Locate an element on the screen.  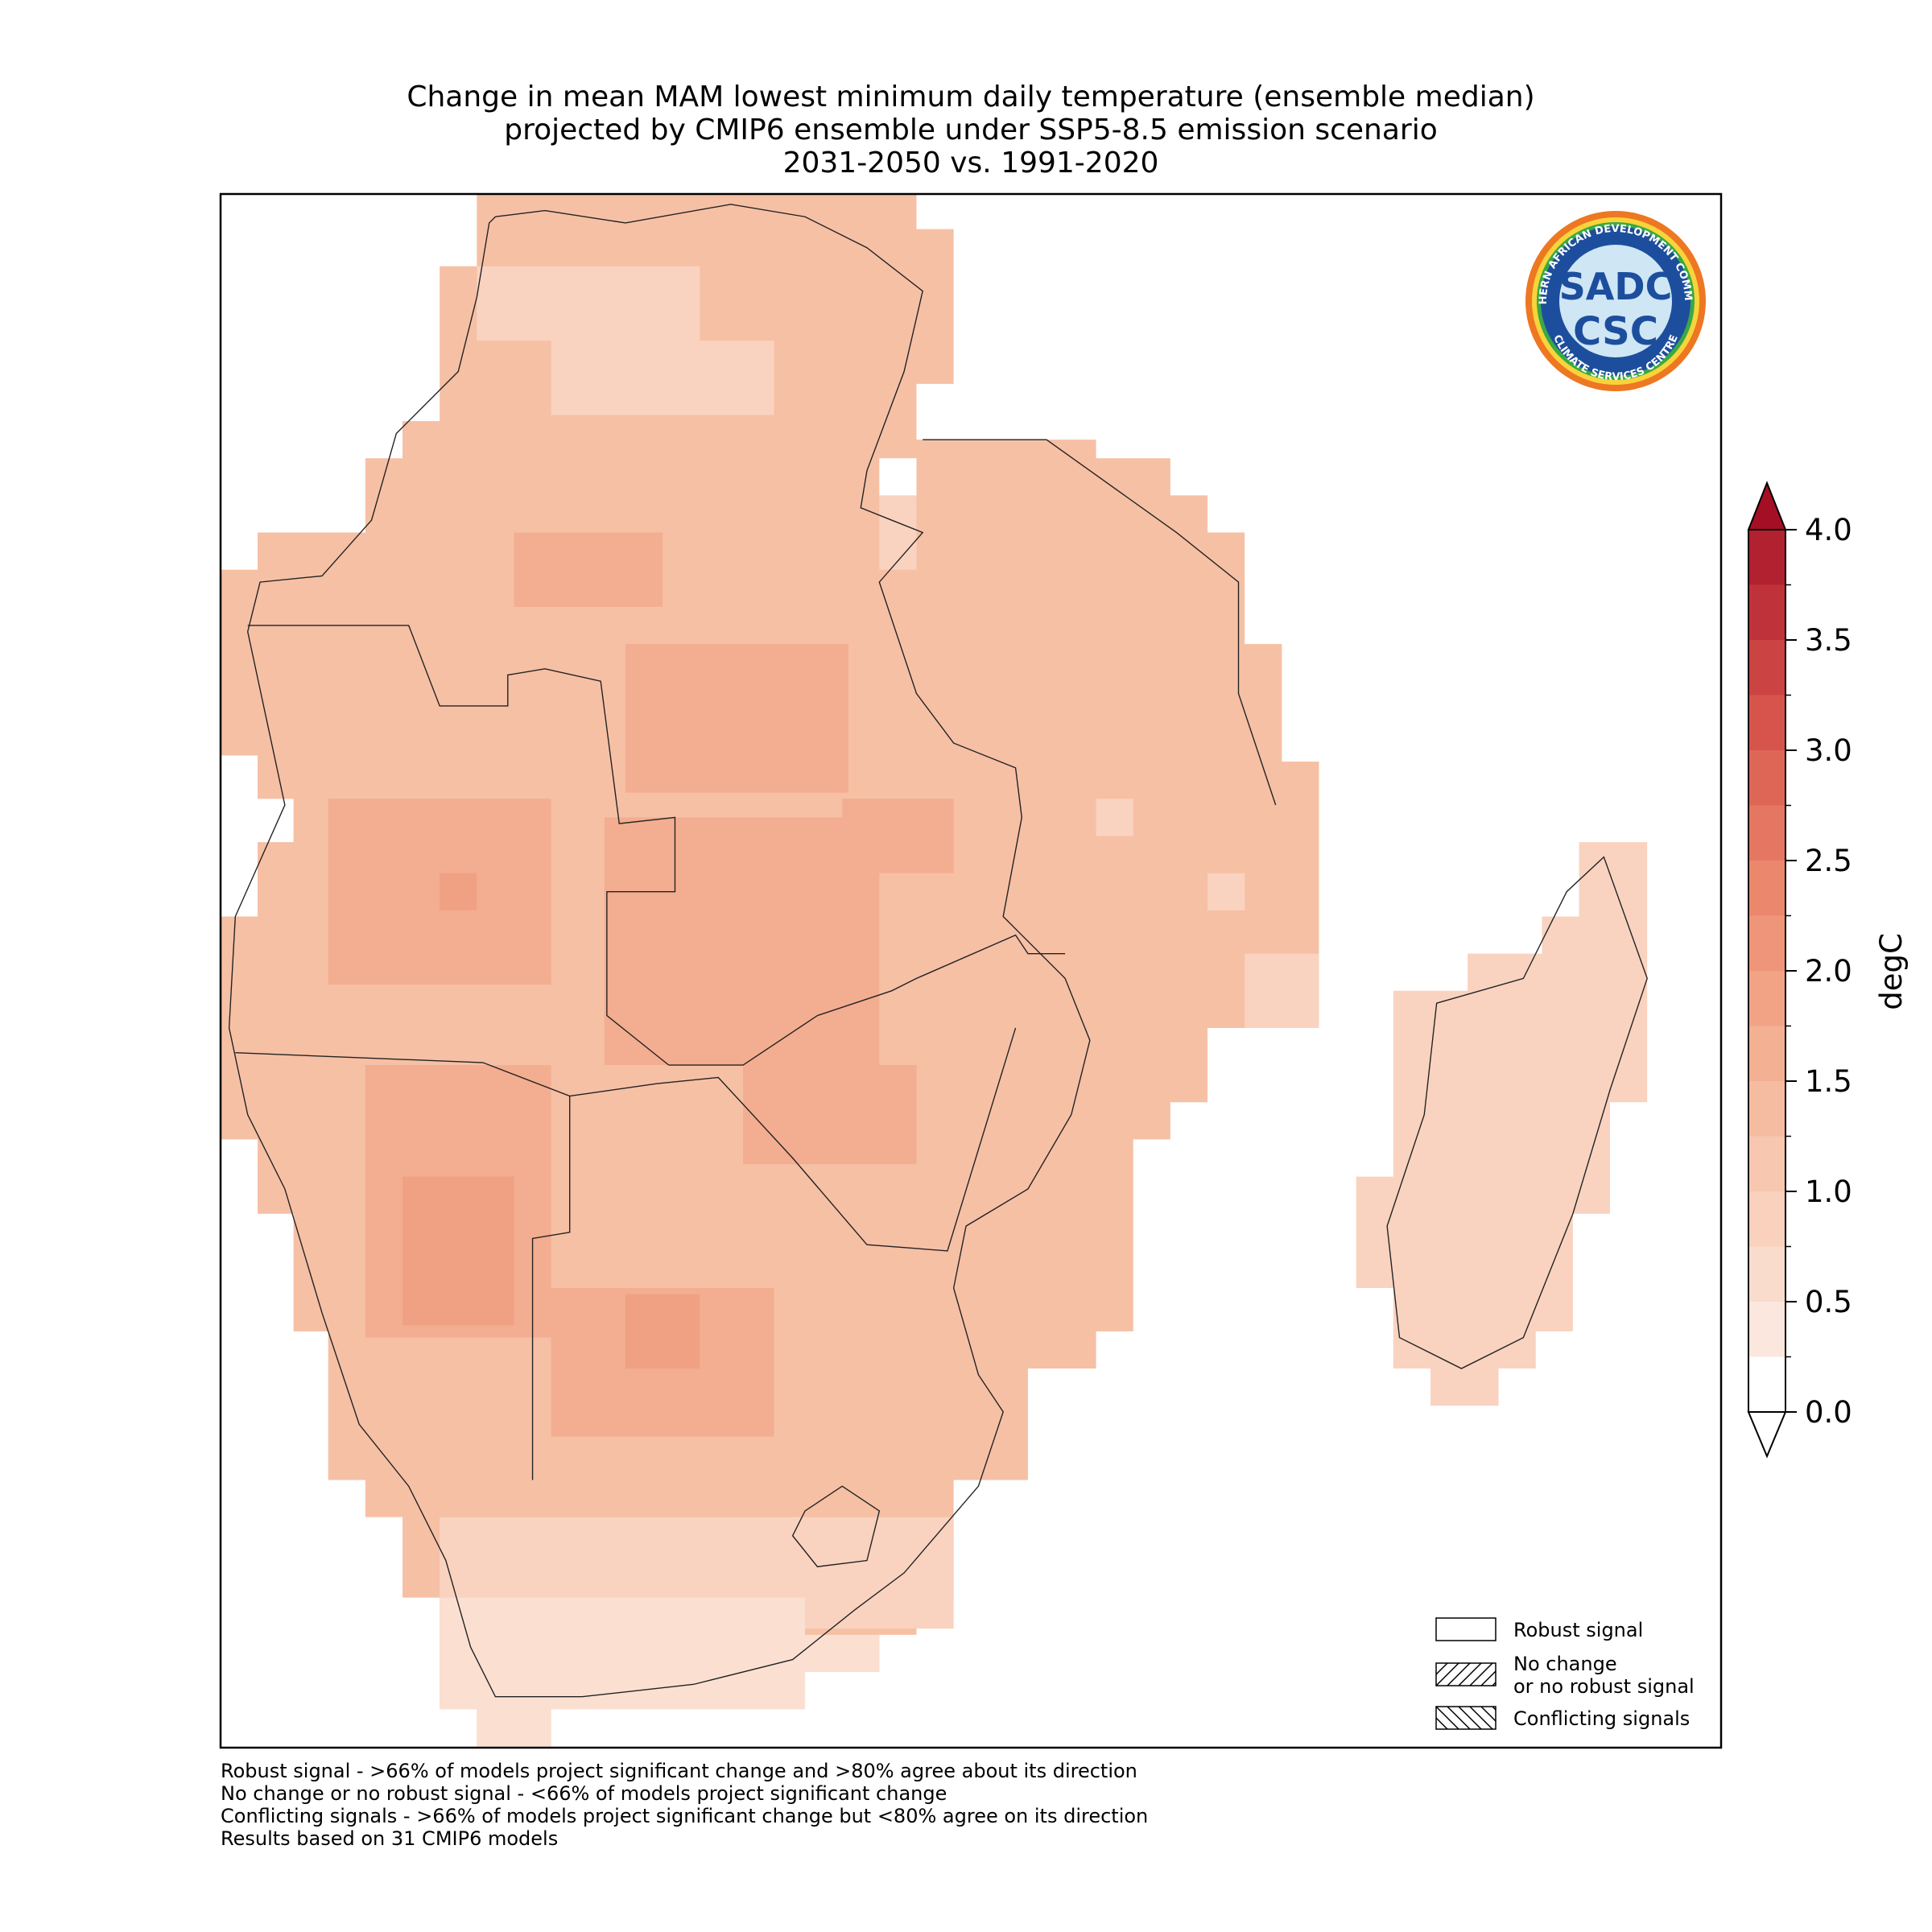
footnote: Results based on 31 CMIP6 models is located at coordinates (389, 1838).